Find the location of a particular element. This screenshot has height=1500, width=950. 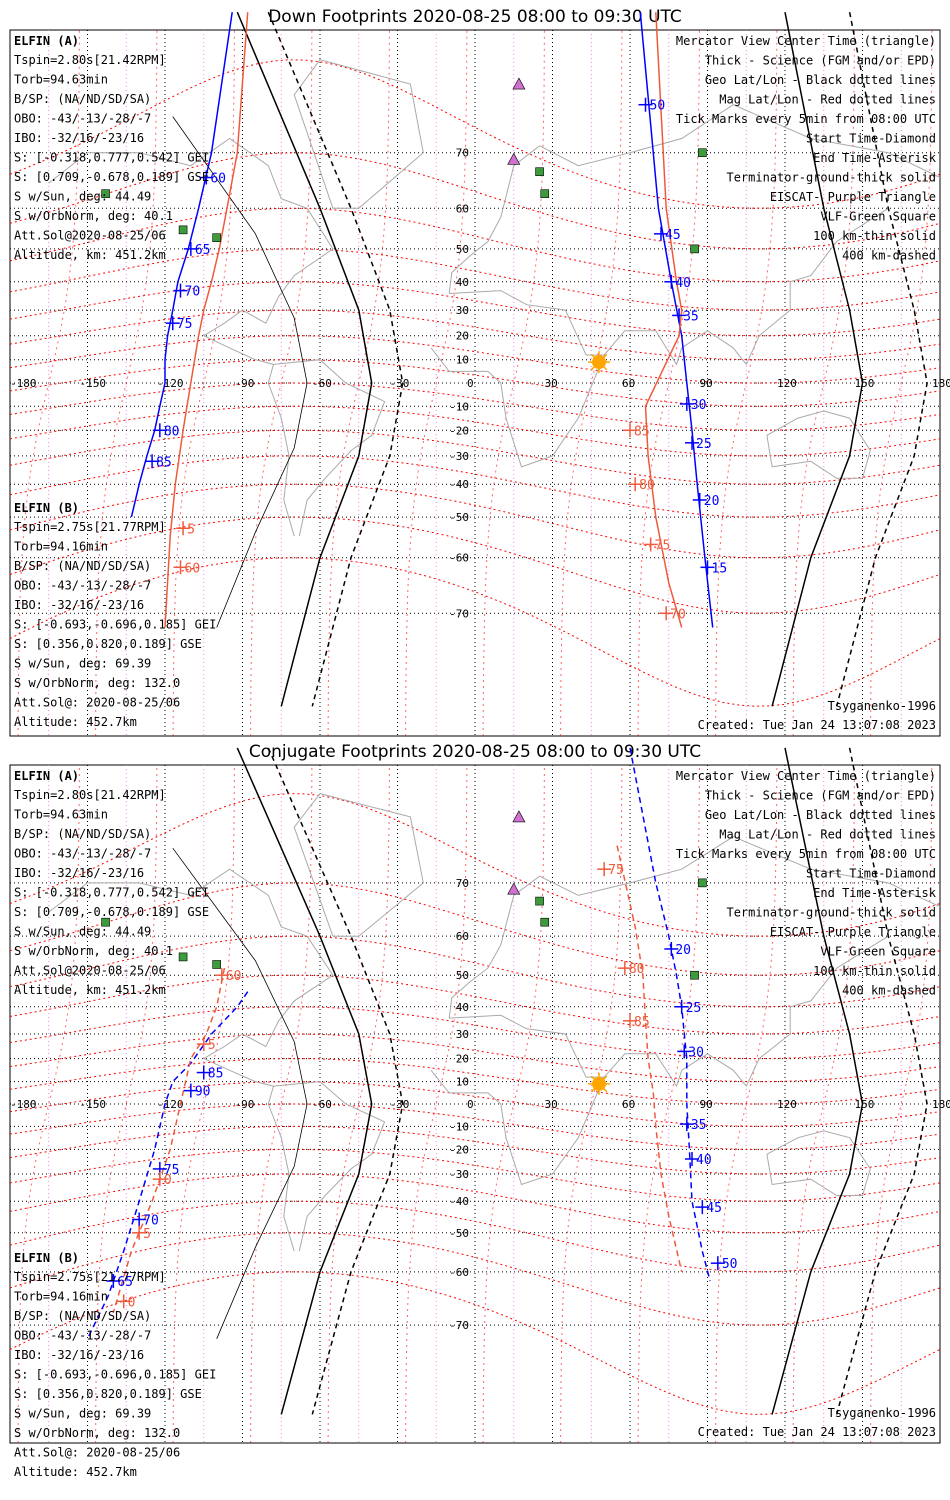

legend-line: Terminator-ground-thick solid is located at coordinates (831, 178).